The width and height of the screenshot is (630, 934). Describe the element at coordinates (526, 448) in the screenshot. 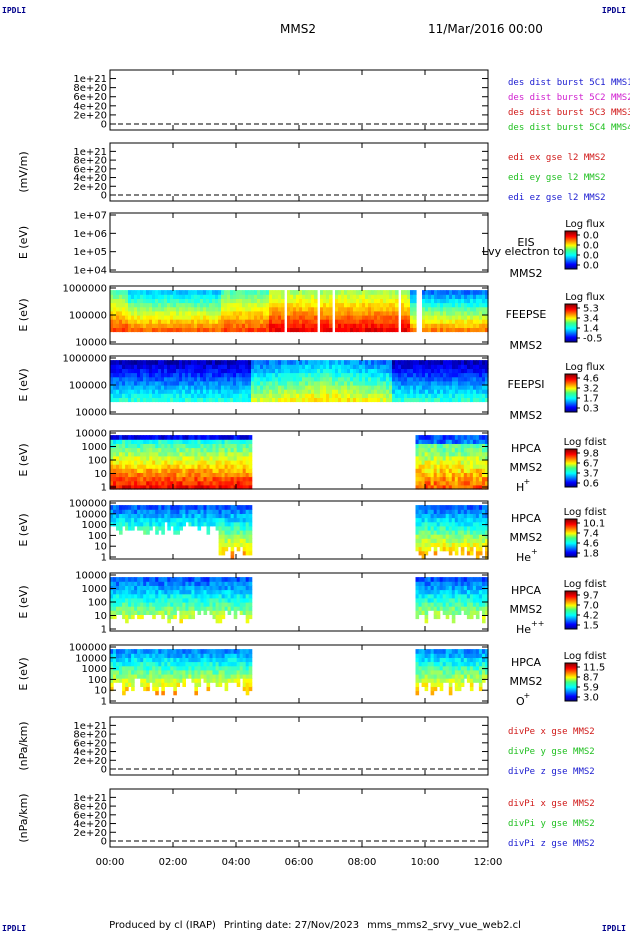

I see `instrument-label: HPCA` at that location.